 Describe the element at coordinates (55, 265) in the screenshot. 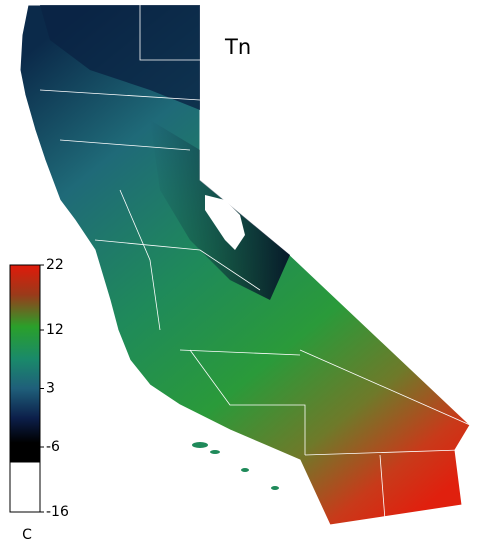

I see `colorbar-tick-label: 22` at that location.